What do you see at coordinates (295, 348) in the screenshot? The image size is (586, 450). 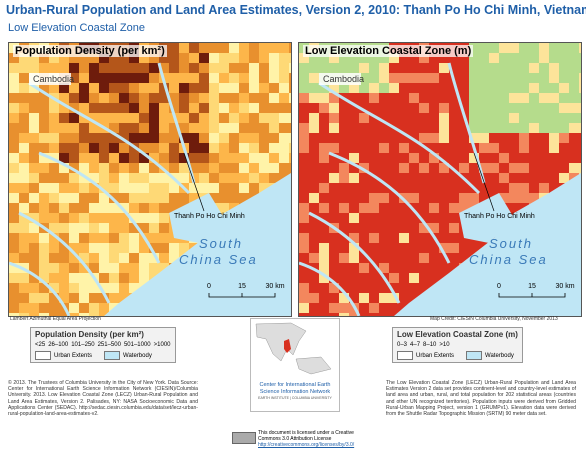 I see `locator-map` at bounding box center [295, 348].